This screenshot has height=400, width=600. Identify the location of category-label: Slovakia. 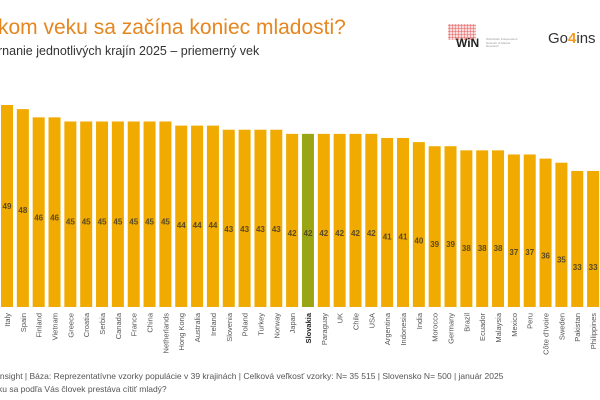
(308, 327).